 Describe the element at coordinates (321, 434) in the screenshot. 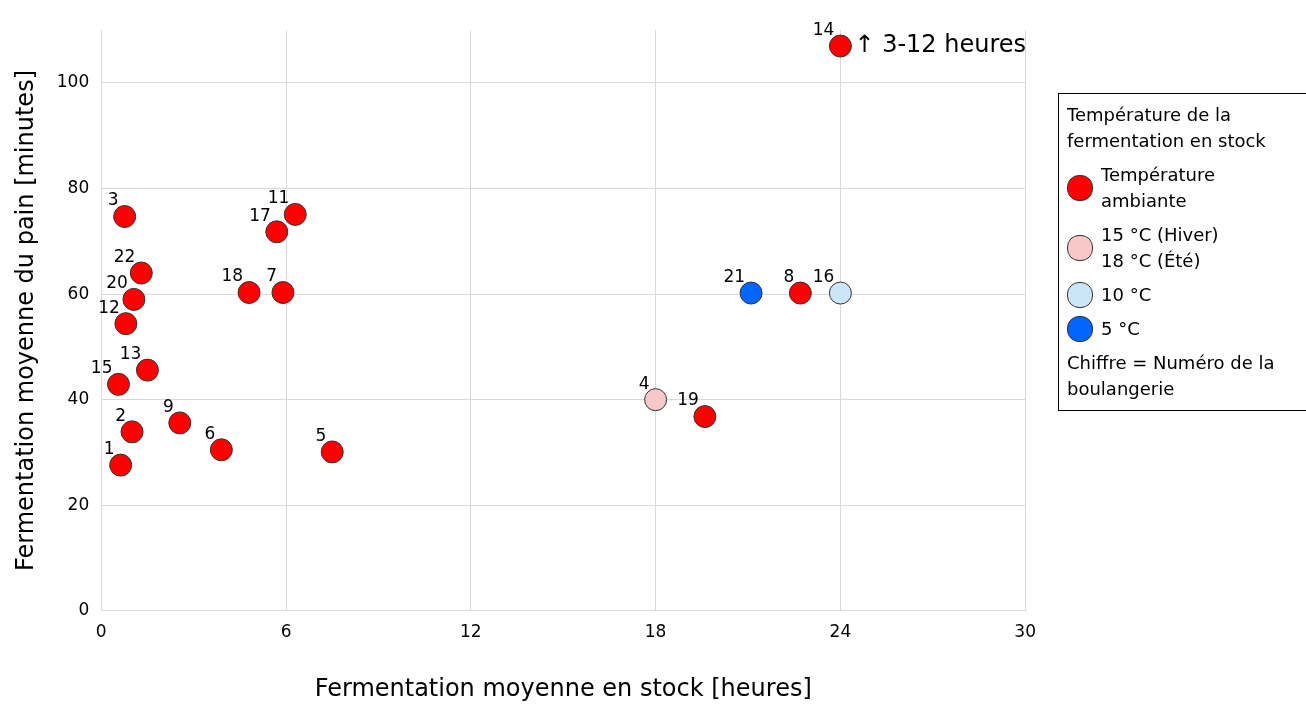

I see `annotation: 5` at that location.